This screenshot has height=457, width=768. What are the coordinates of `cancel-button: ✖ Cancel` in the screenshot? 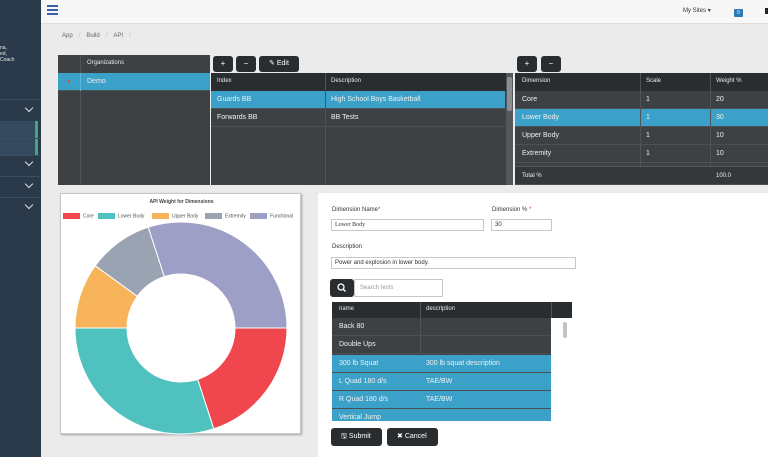 It's located at (412, 437).